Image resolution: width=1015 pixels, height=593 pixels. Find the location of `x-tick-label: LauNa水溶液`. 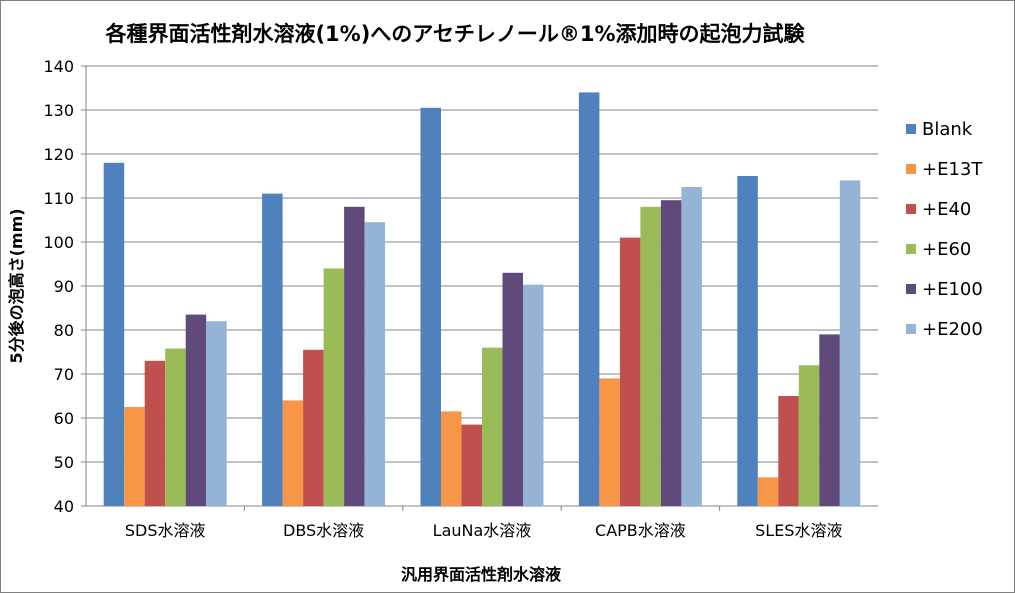

x-tick-label: LauNa水溶液 is located at coordinates (482, 530).